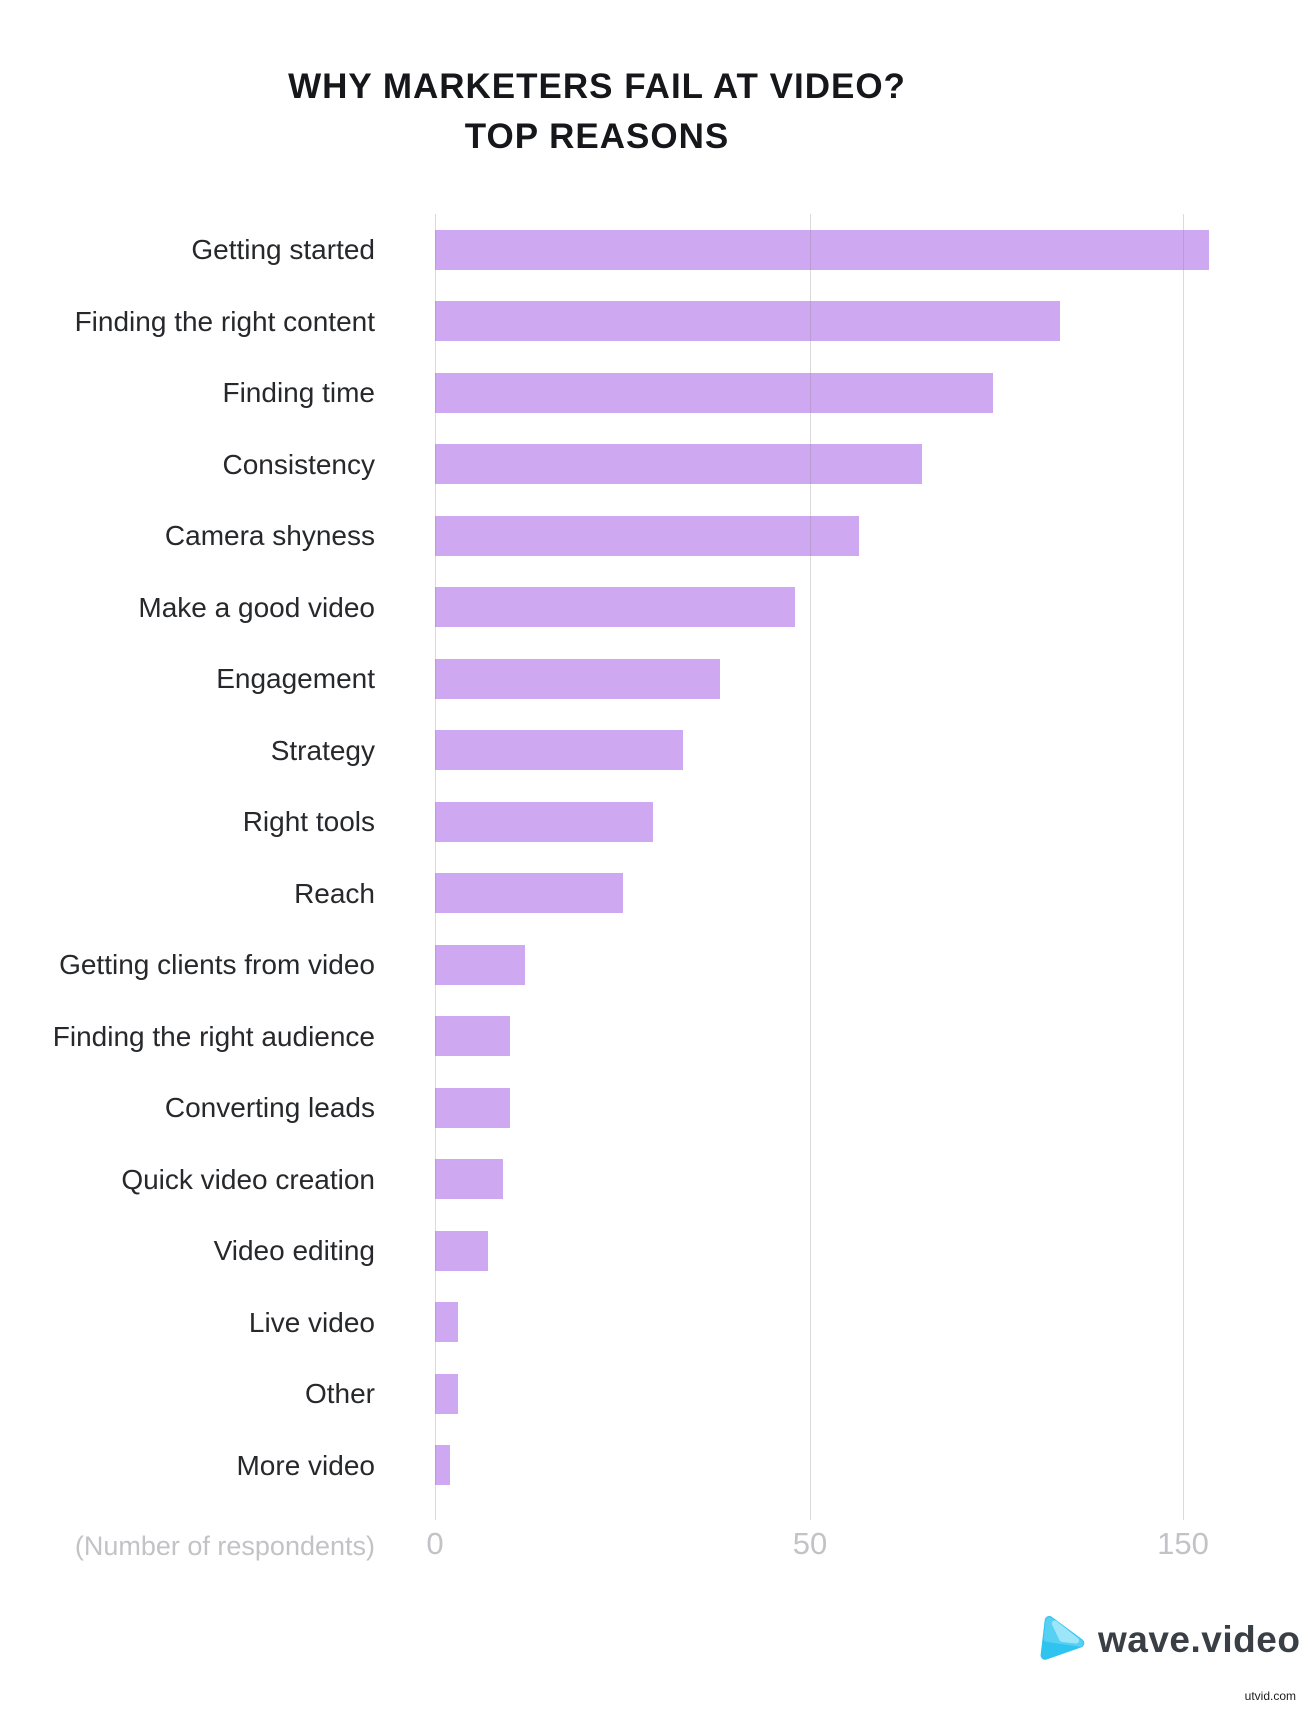  I want to click on play-triangle-icon, so click(1062, 1637).